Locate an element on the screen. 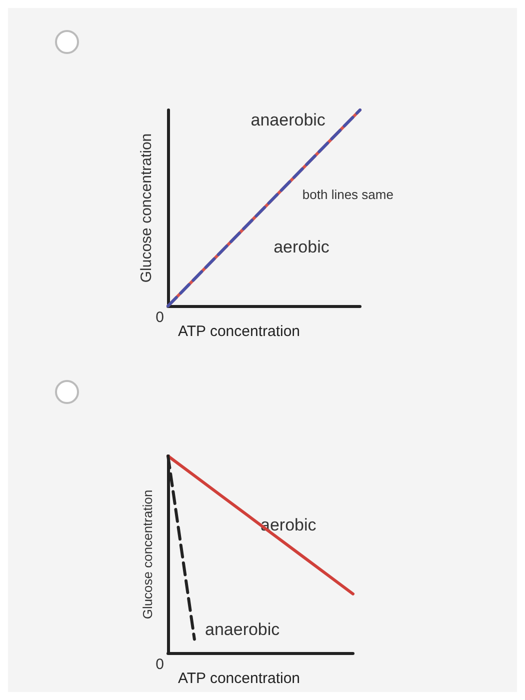 This screenshot has height=700, width=525. annotation: both lines same is located at coordinates (348, 194).